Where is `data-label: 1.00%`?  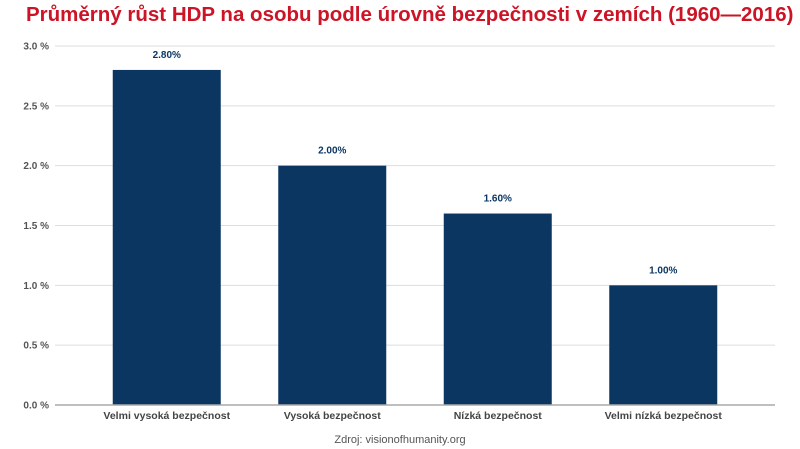 data-label: 1.00% is located at coordinates (663, 270).